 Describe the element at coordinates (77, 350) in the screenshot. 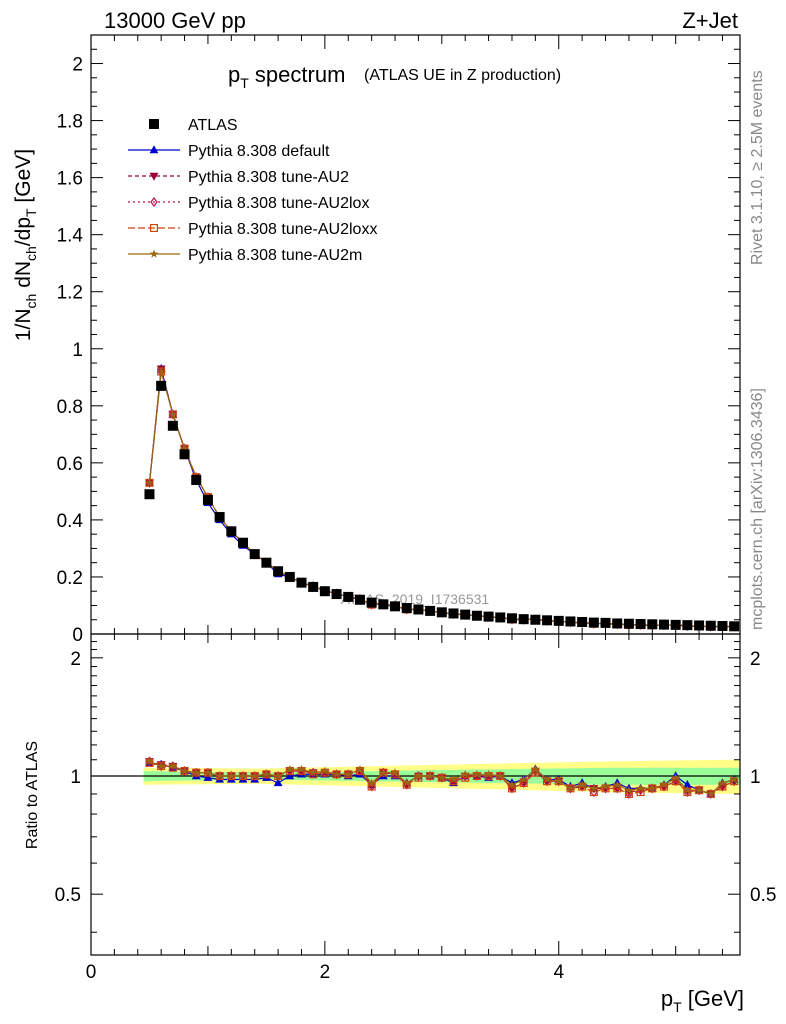

I see `y-tick-label: 1` at that location.